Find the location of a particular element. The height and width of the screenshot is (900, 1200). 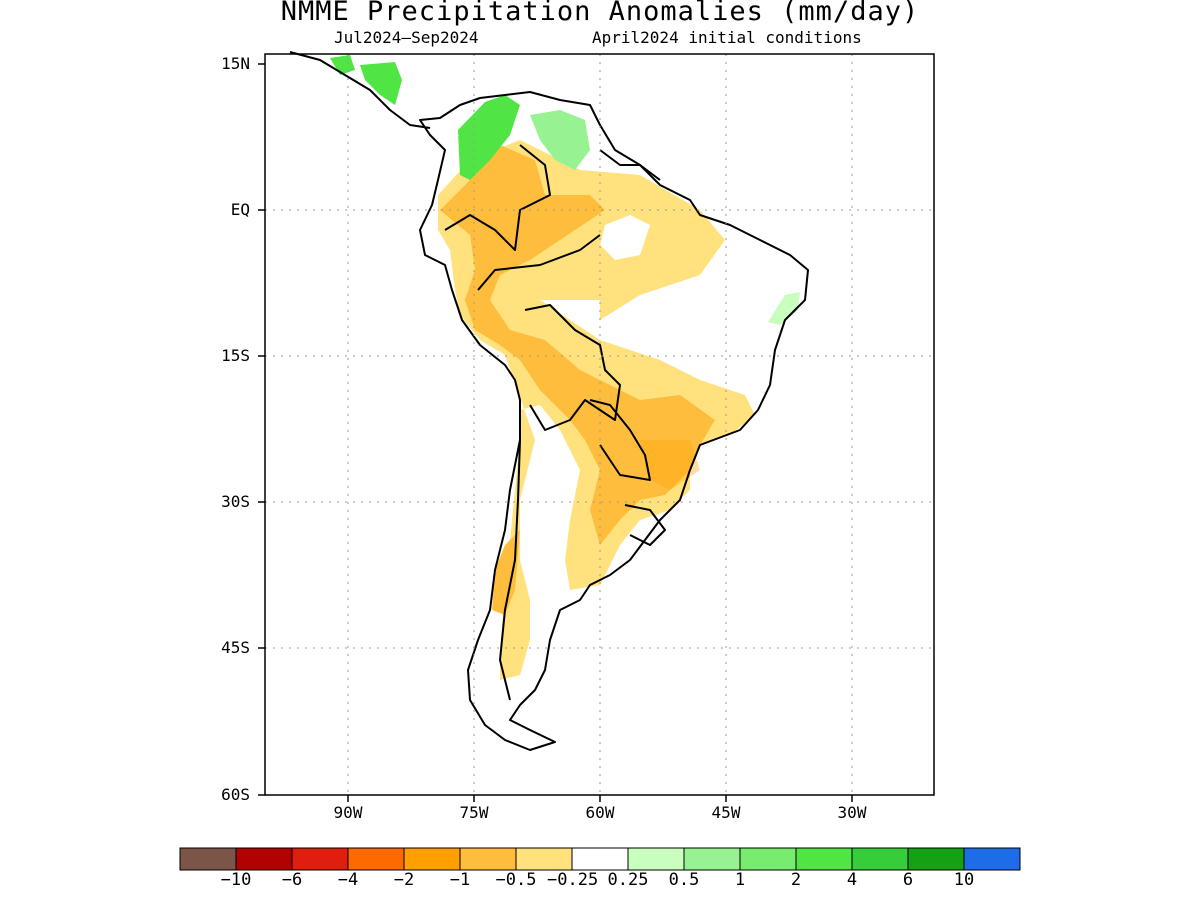

colorbar-label: −0.25 is located at coordinates (573, 880).